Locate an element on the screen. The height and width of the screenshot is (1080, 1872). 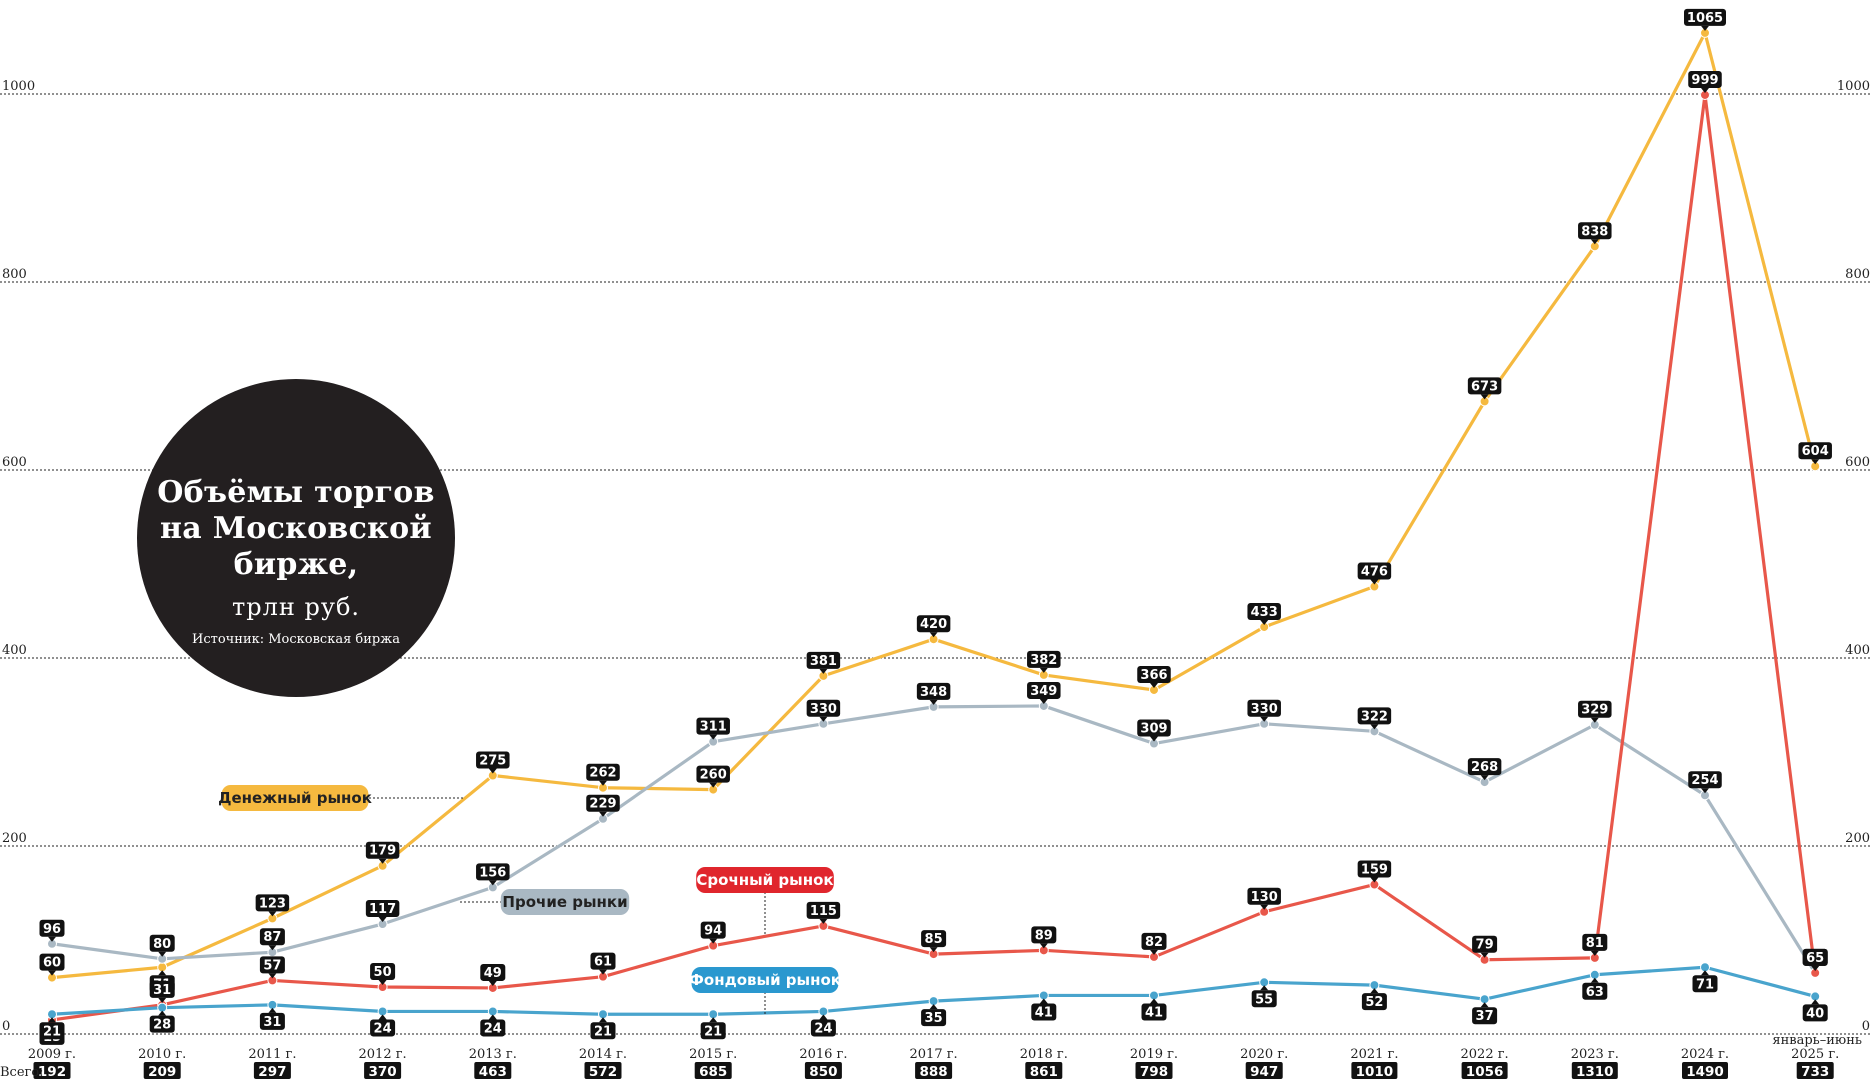
total-value: 798 is located at coordinates (1154, 1072).